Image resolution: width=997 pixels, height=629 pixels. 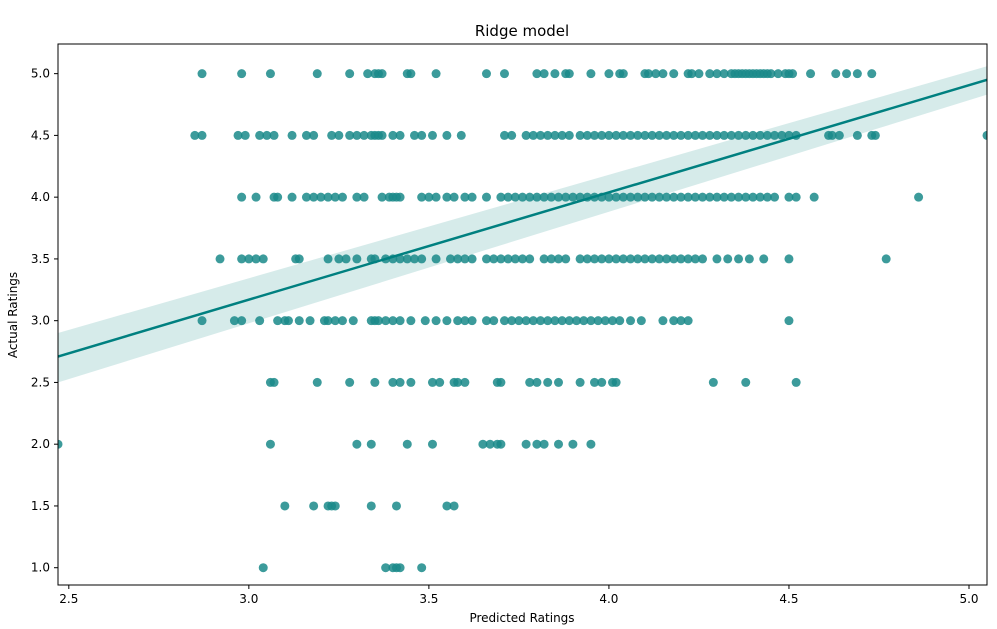 I want to click on y-axis-label: Actual Ratings, so click(x=13, y=315).